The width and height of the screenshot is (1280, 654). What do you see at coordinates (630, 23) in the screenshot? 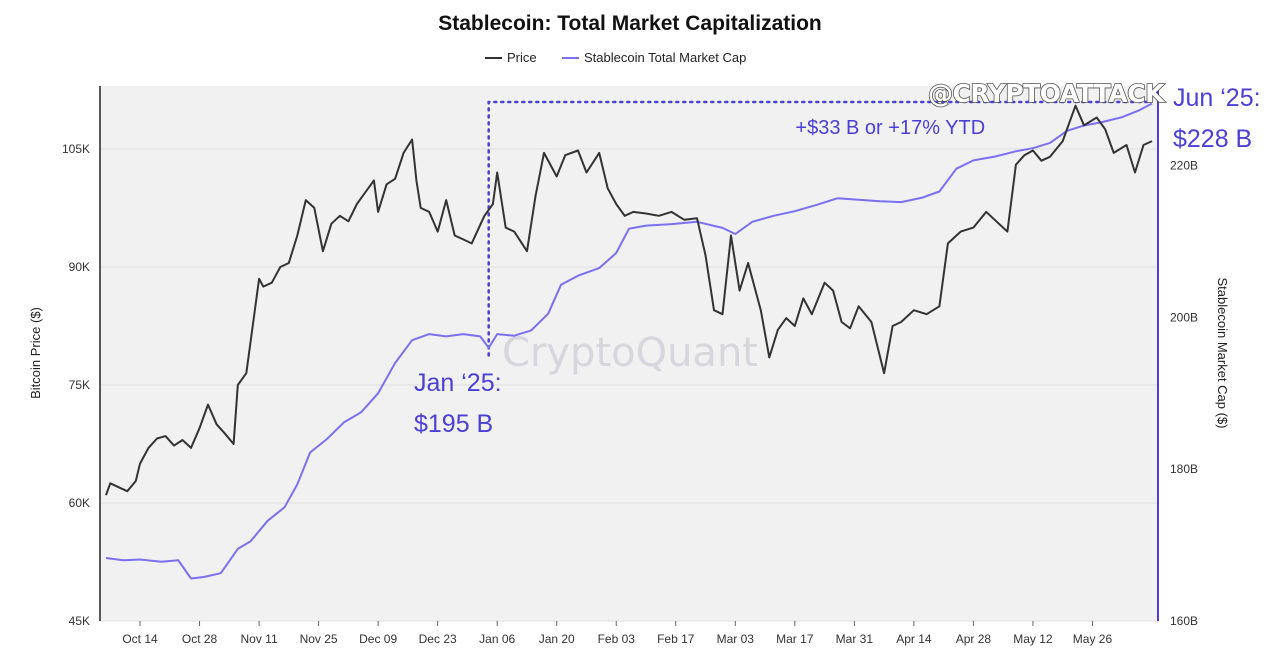
I see `chart-title: Stablecoin: Total Market Capitalization` at bounding box center [630, 23].